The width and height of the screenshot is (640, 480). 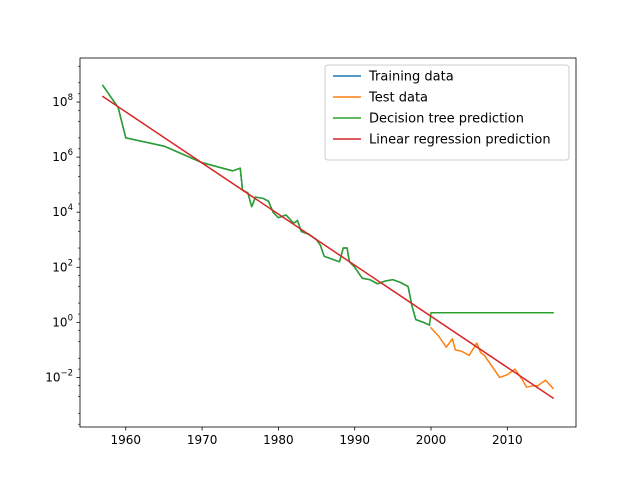 I want to click on x-tick-label: 1990, so click(x=354, y=440).